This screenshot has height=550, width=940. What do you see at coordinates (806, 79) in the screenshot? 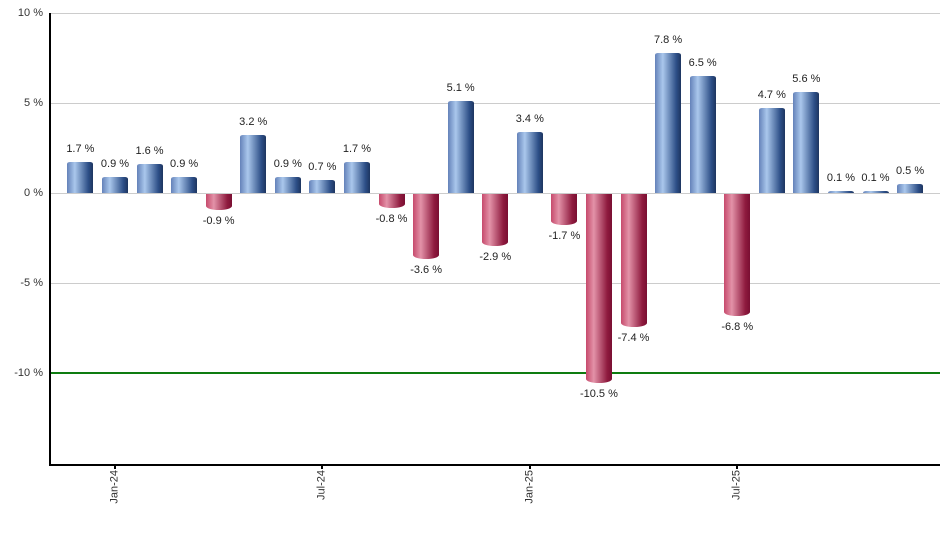
I see `bar-value-label: 5.6 %` at bounding box center [806, 79].